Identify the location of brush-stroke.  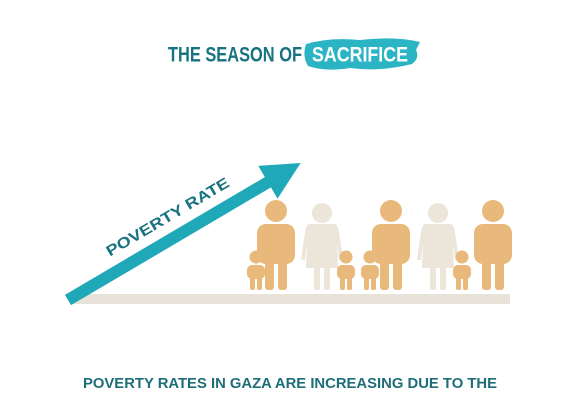
(362, 54).